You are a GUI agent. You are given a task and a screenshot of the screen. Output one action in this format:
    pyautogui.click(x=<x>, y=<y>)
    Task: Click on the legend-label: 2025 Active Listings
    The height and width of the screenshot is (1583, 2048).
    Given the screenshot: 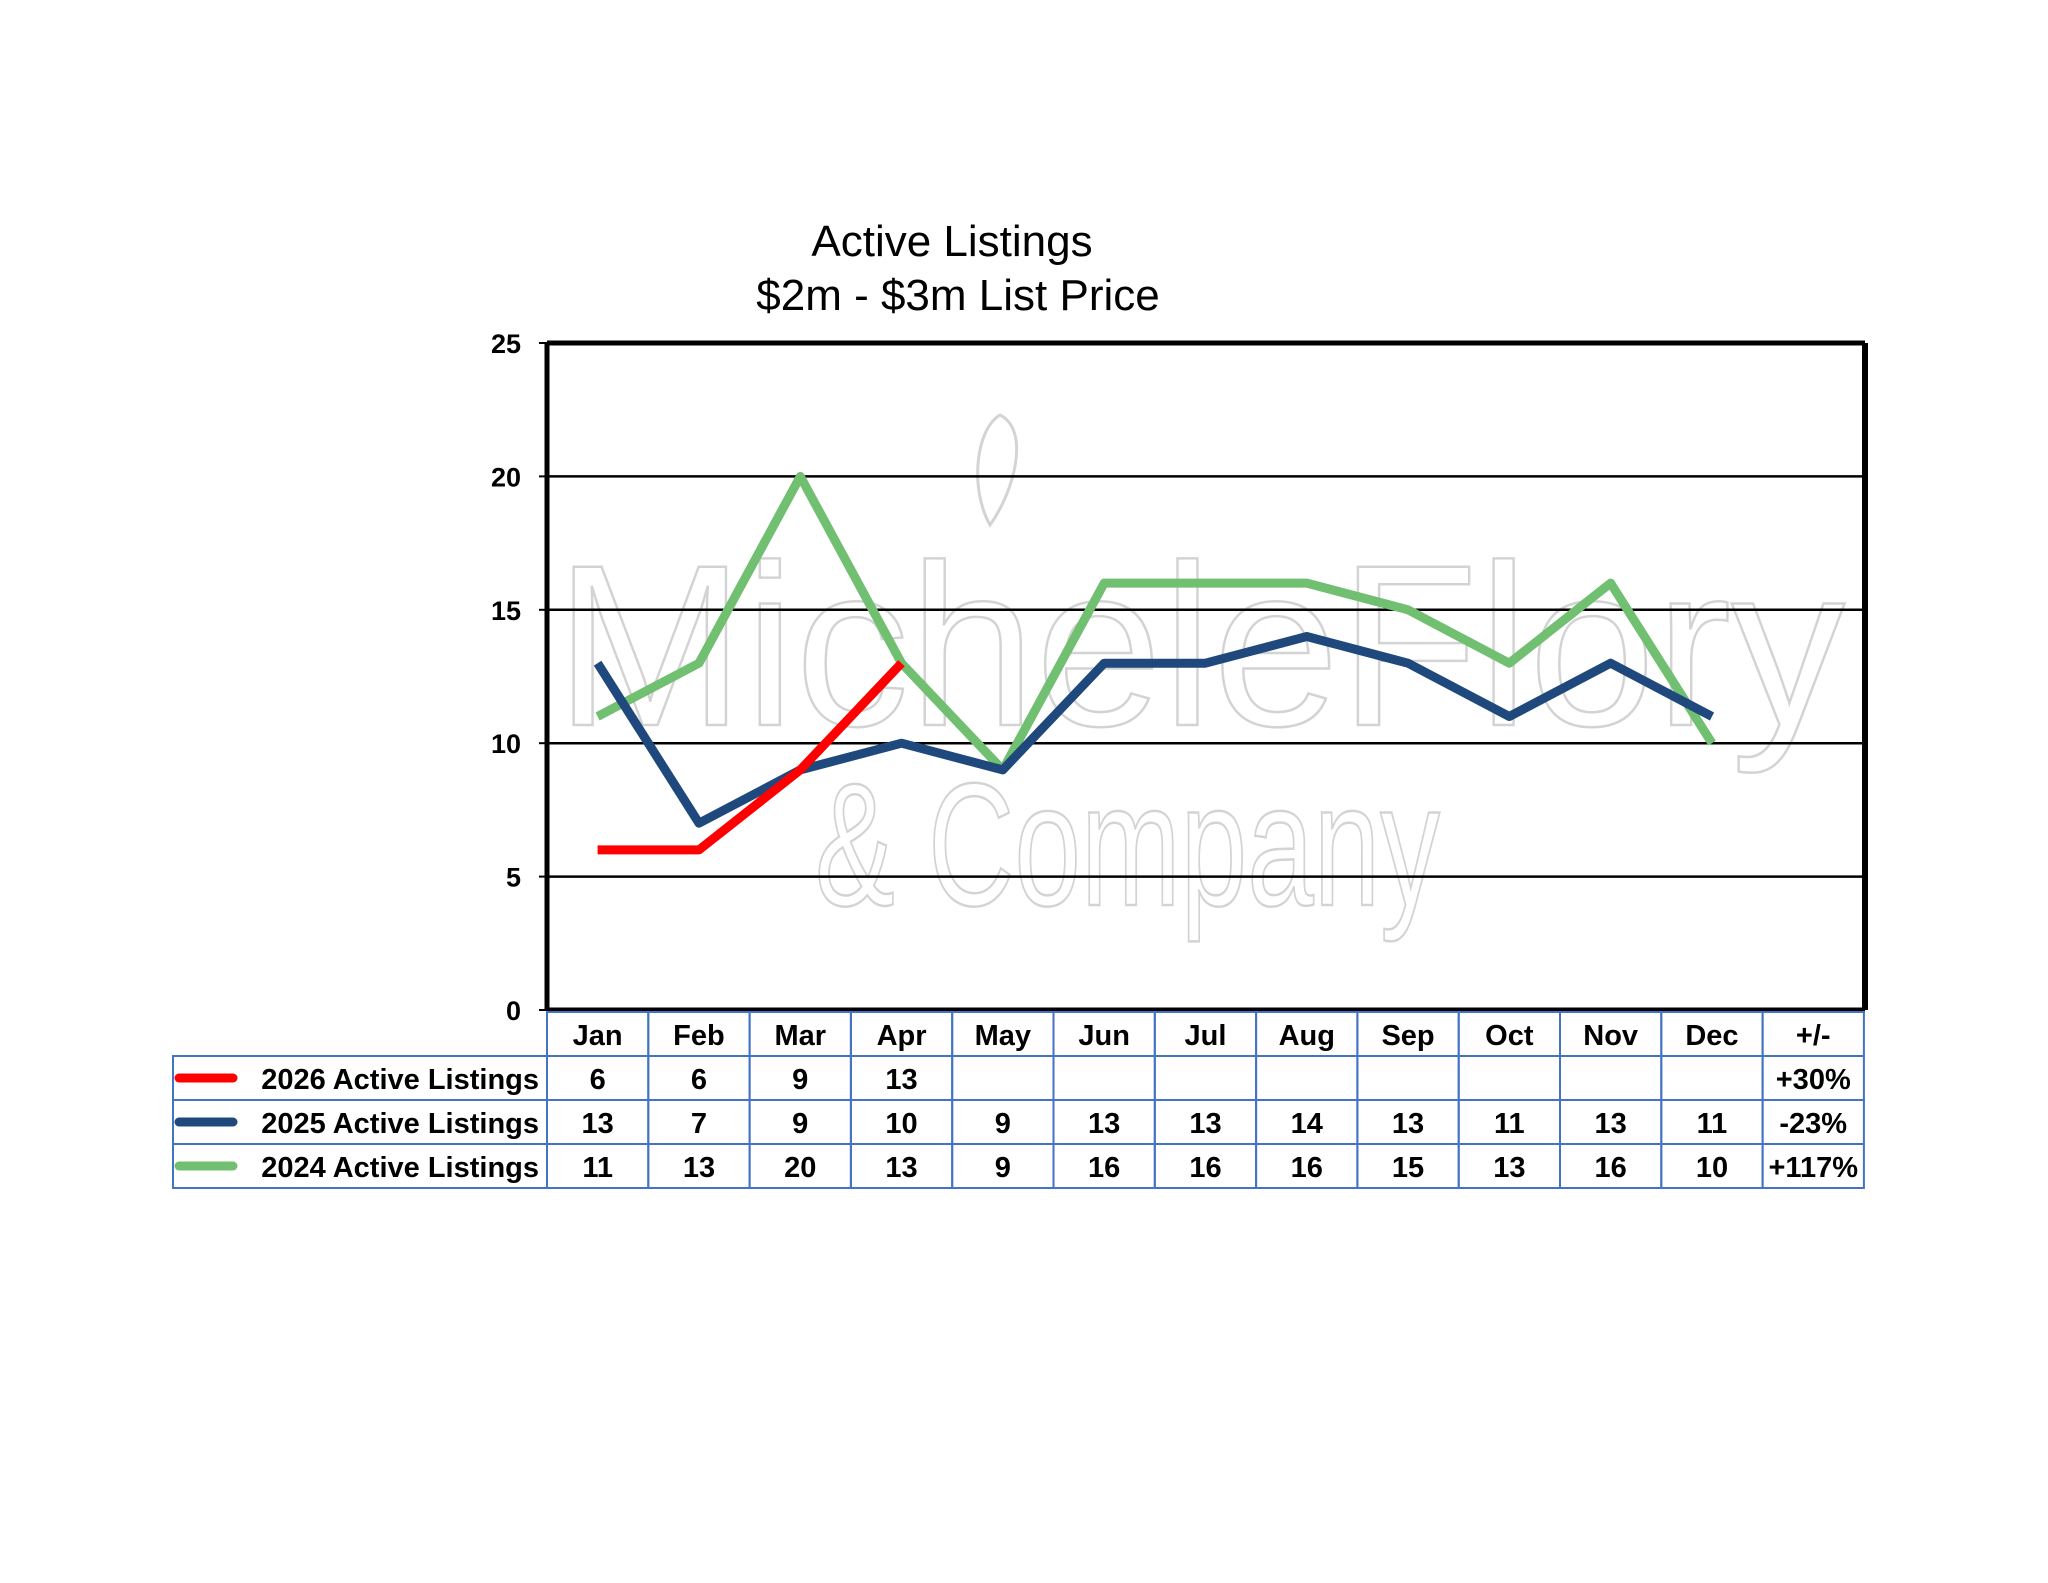 What is the action you would take?
    pyautogui.click(x=400, y=1124)
    